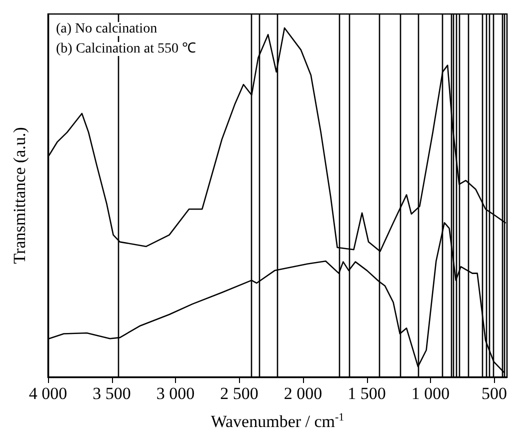 The image size is (511, 439). I want to click on x-tick-label: 2 500, so click(239, 393).